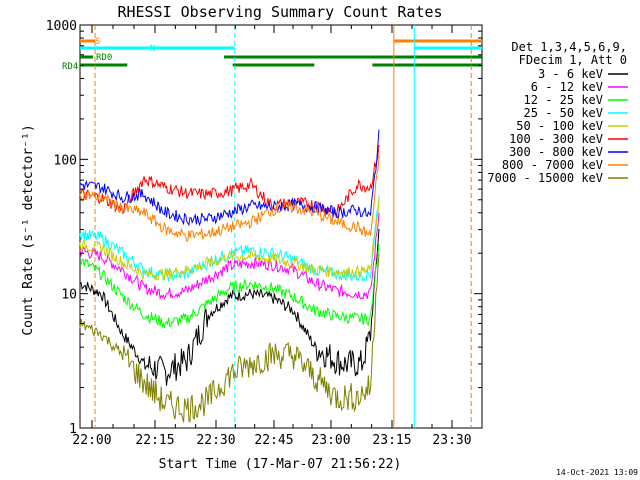 The image size is (640, 480). I want to click on x-tick-label: 23:00, so click(330, 440).